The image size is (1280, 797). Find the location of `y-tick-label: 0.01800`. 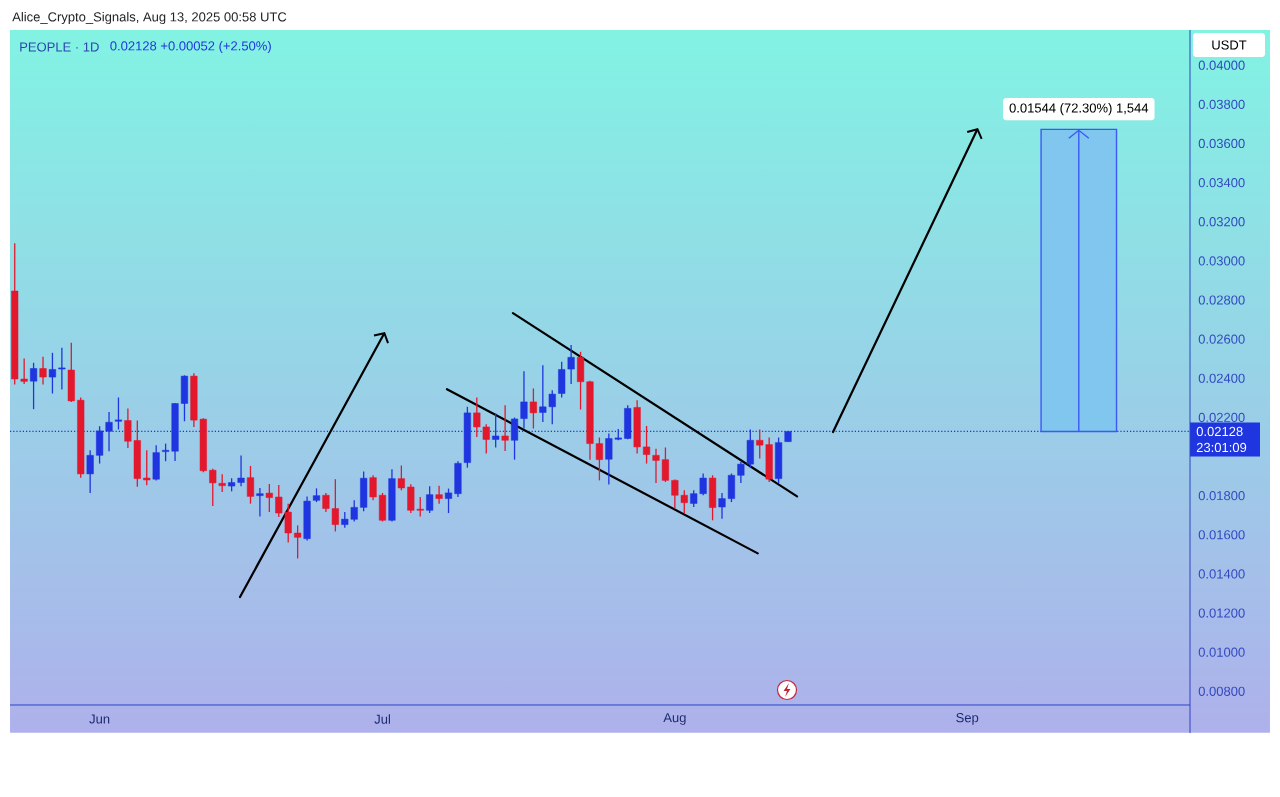

y-tick-label: 0.01800 is located at coordinates (1221, 496).